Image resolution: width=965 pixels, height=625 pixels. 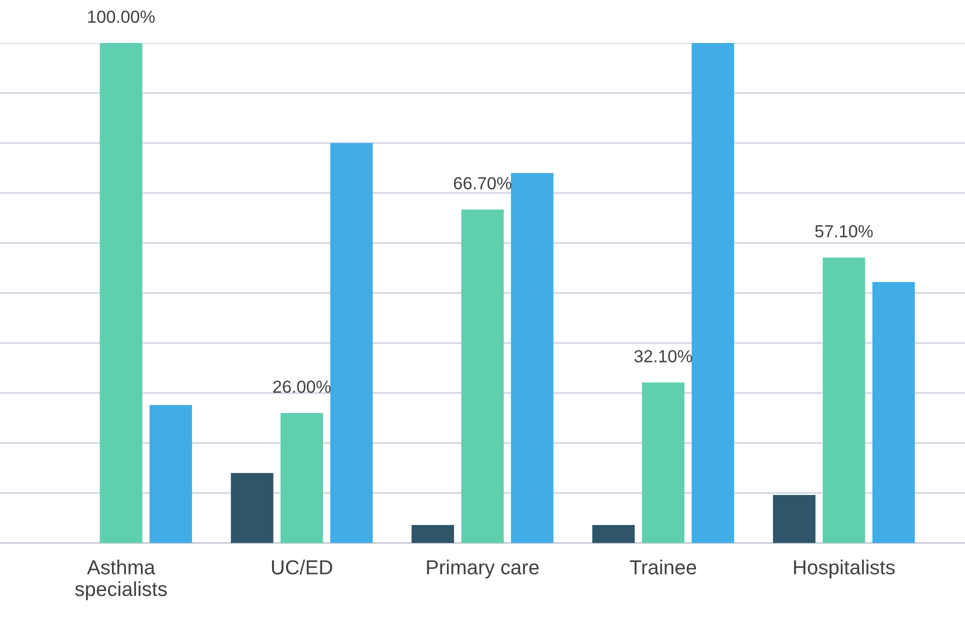 What do you see at coordinates (483, 569) in the screenshot?
I see `x-tick-label: Primary care` at bounding box center [483, 569].